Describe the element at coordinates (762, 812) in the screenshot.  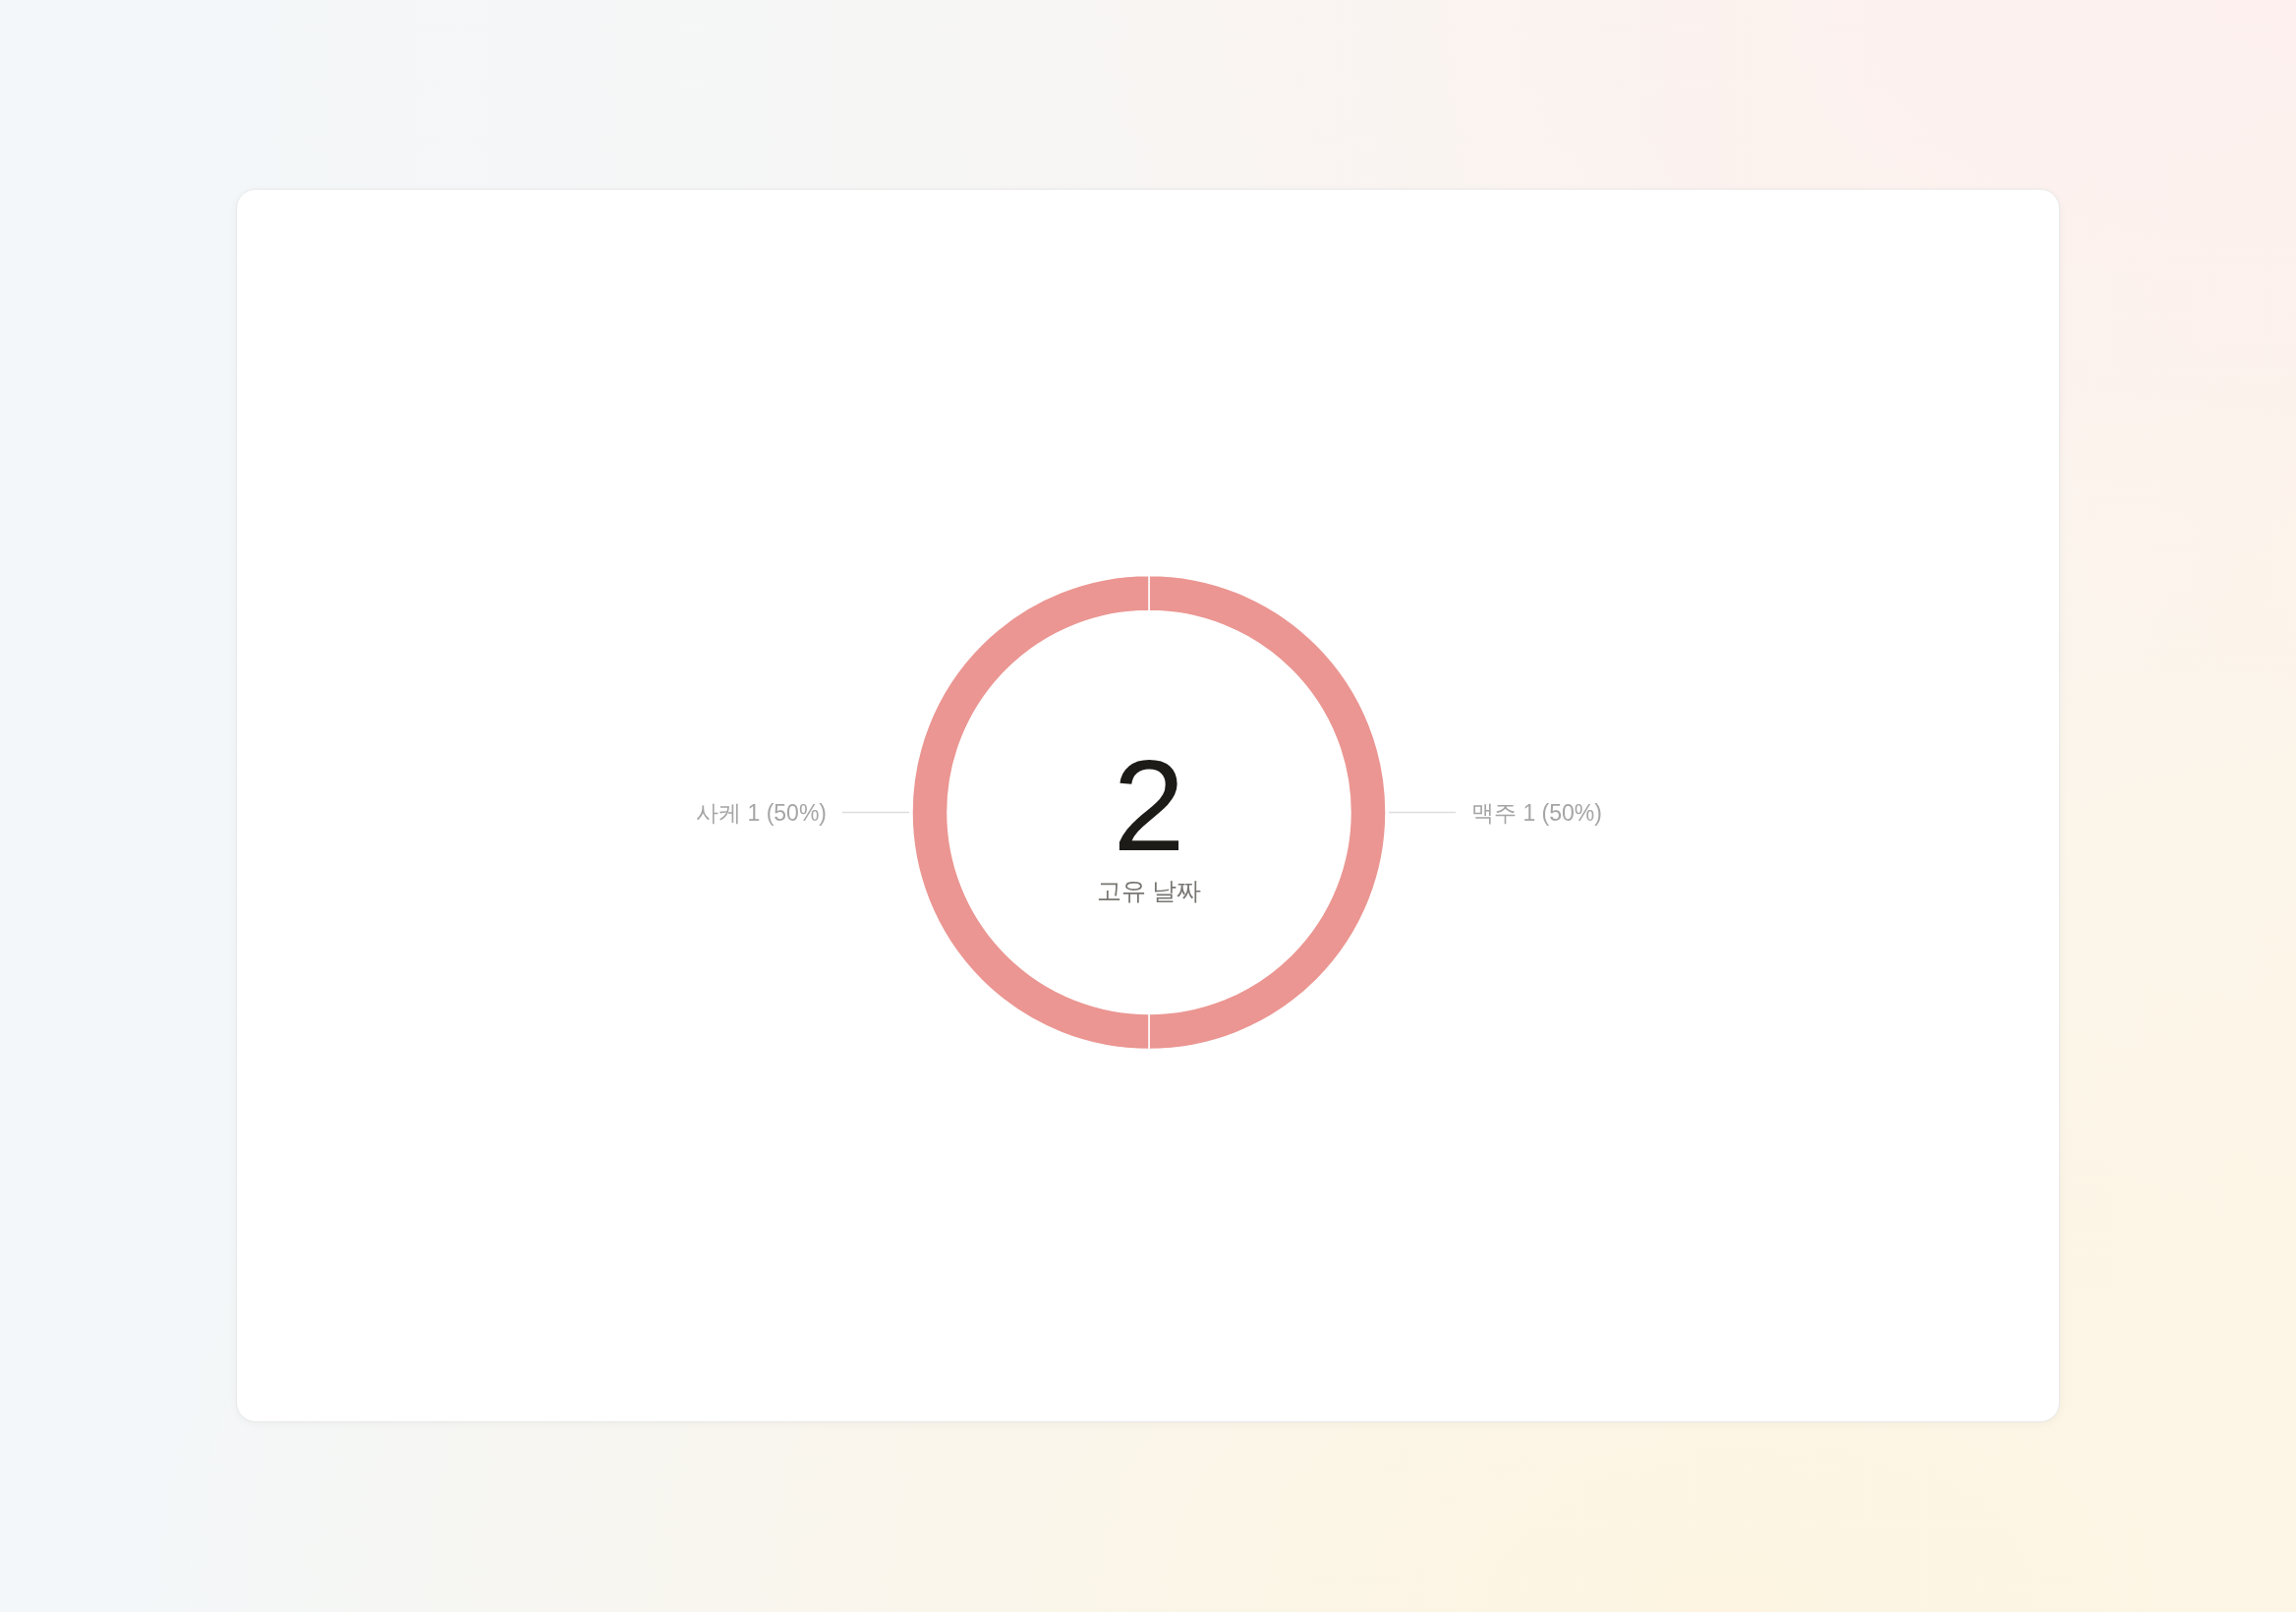
I see `slice-label: 사케 1 (50%)` at that location.